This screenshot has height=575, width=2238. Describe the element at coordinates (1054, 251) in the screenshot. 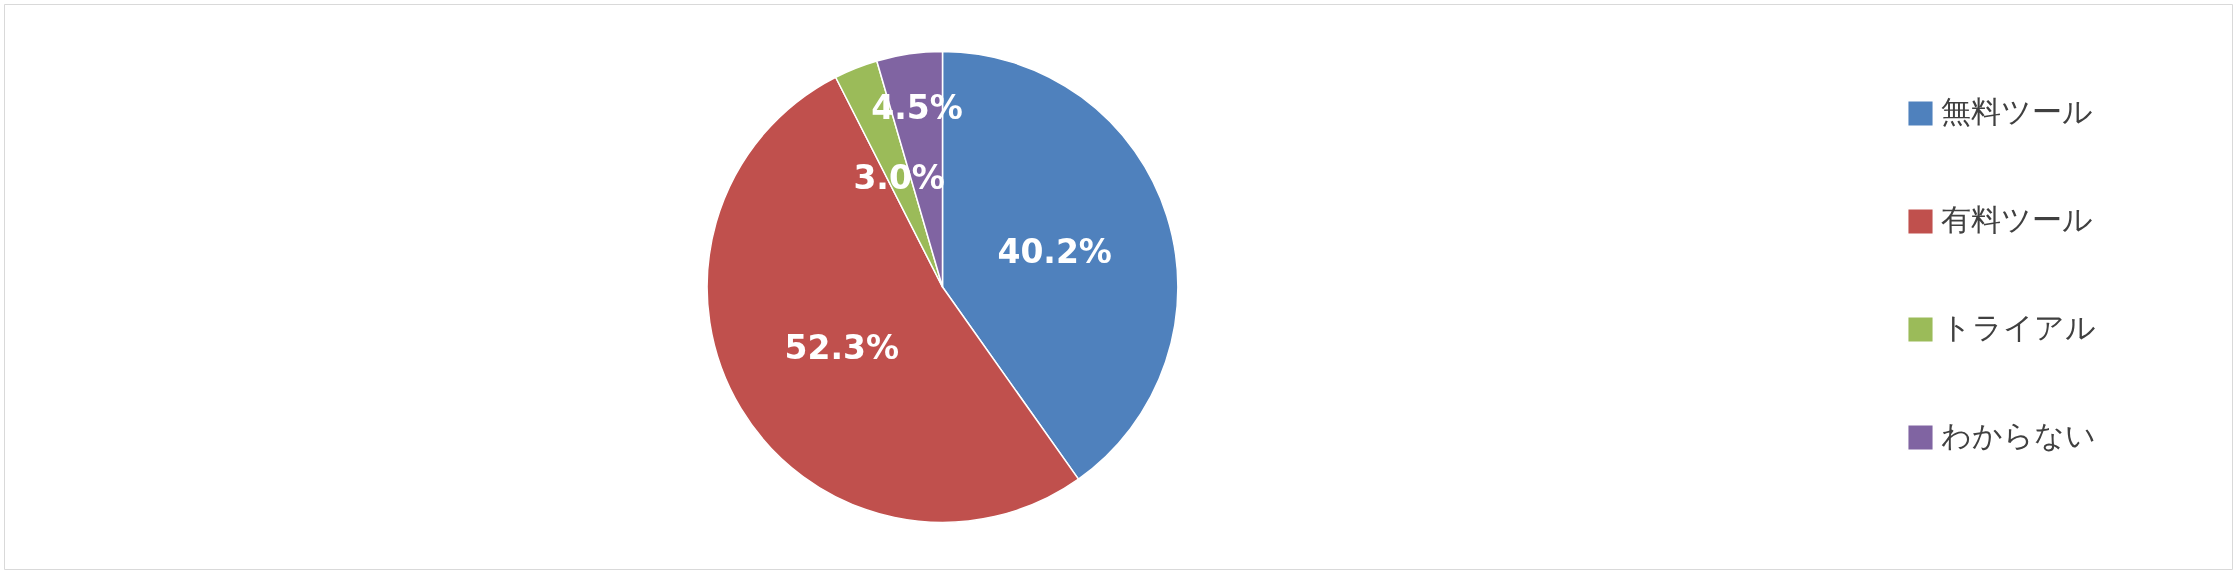

I see `data-label: 40.2%` at that location.